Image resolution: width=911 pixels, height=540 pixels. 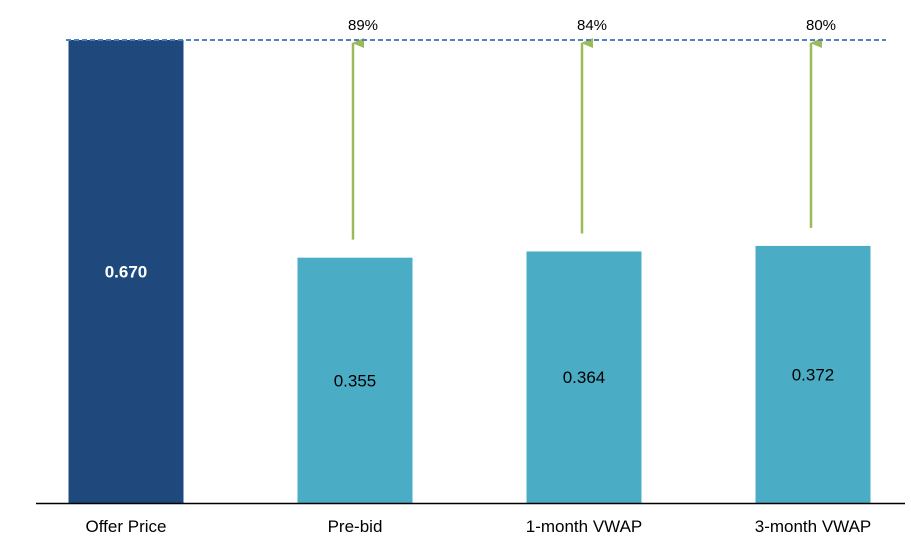 I want to click on data-label-1-month-vwap: 0.364, so click(x=584, y=377).